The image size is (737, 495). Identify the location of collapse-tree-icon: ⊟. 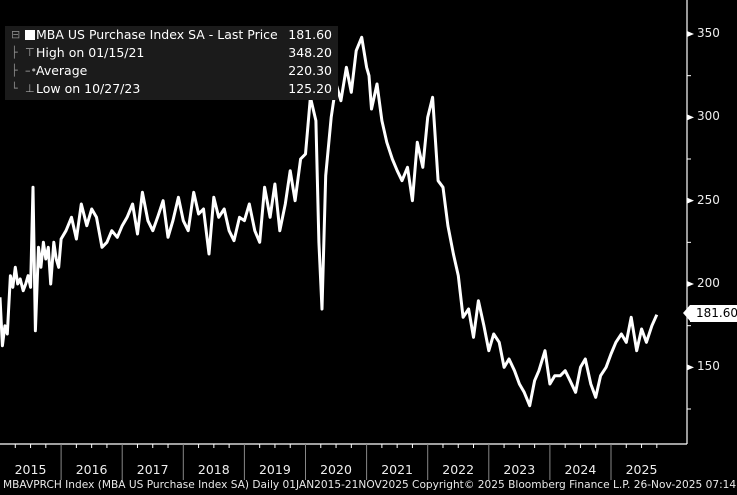
(16, 34).